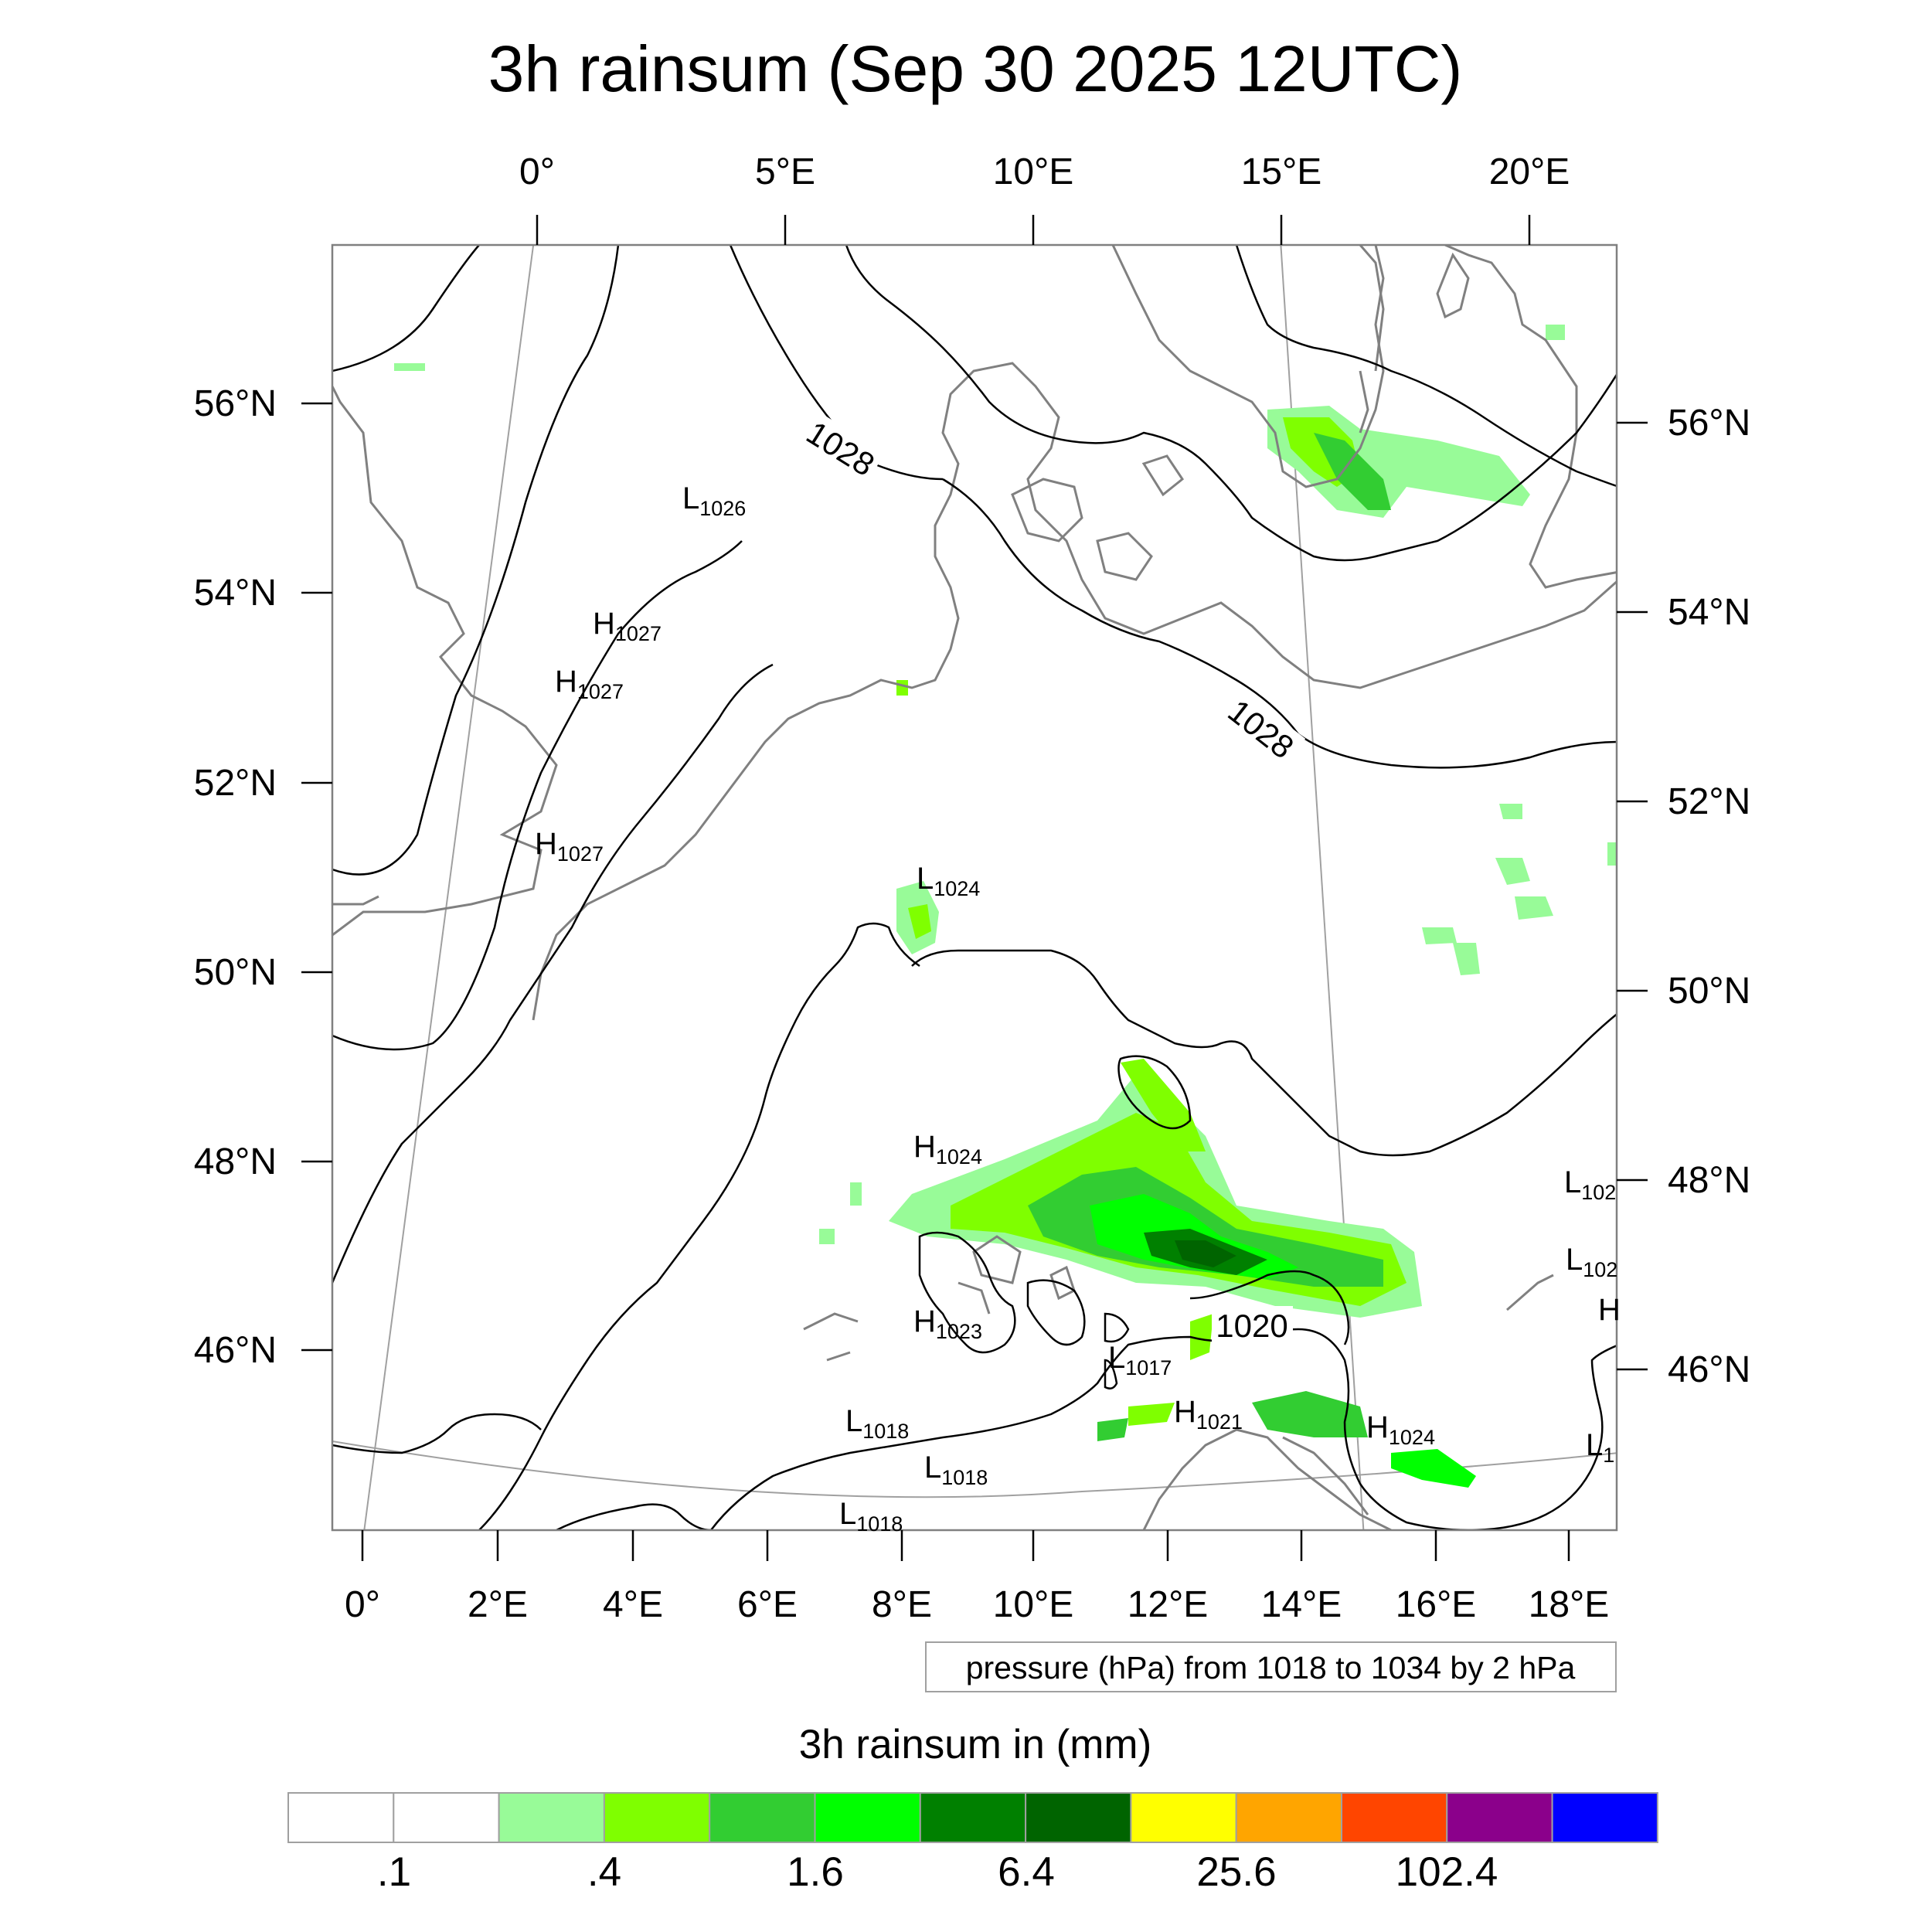 The image size is (1932, 1932). What do you see at coordinates (1600, 1447) in the screenshot?
I see `pressure-center-label: L1` at bounding box center [1600, 1447].